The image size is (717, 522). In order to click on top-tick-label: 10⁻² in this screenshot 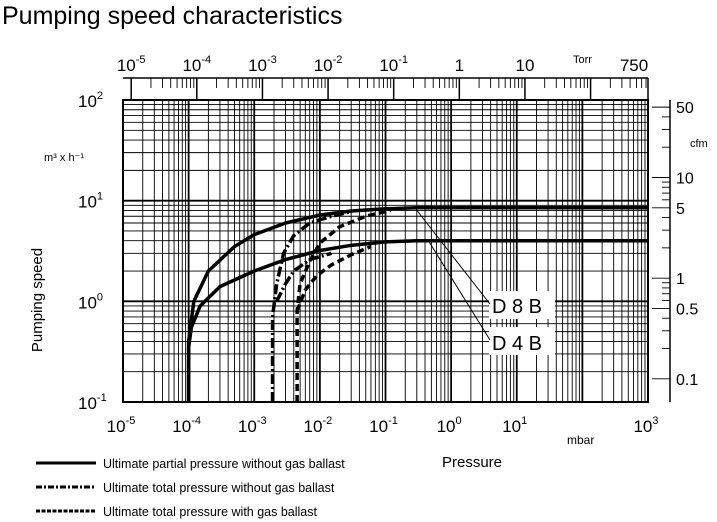, I will do `click(328, 64)`.